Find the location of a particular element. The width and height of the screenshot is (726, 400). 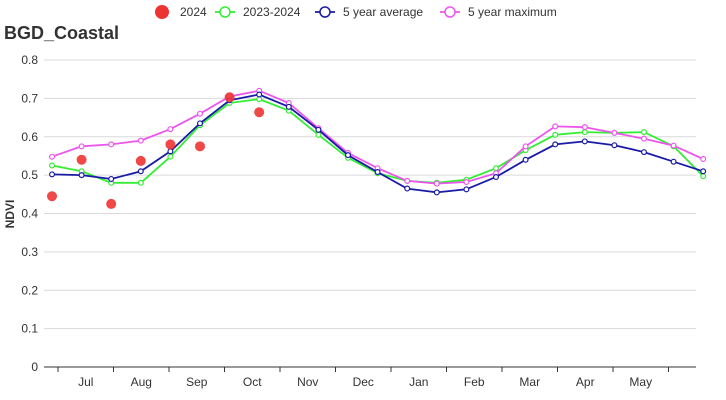

legend-item: 5 year maximum is located at coordinates (498, 12).